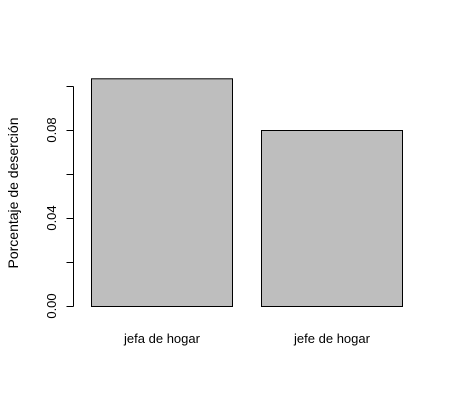  I want to click on x-axis-labels: jefa de hogar jefe de hogar, so click(247, 338).